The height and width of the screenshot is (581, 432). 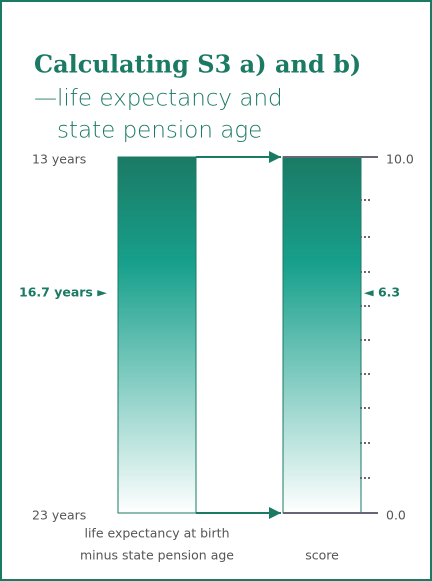 What do you see at coordinates (156, 533) in the screenshot?
I see `caption: life expectancy at birth` at bounding box center [156, 533].